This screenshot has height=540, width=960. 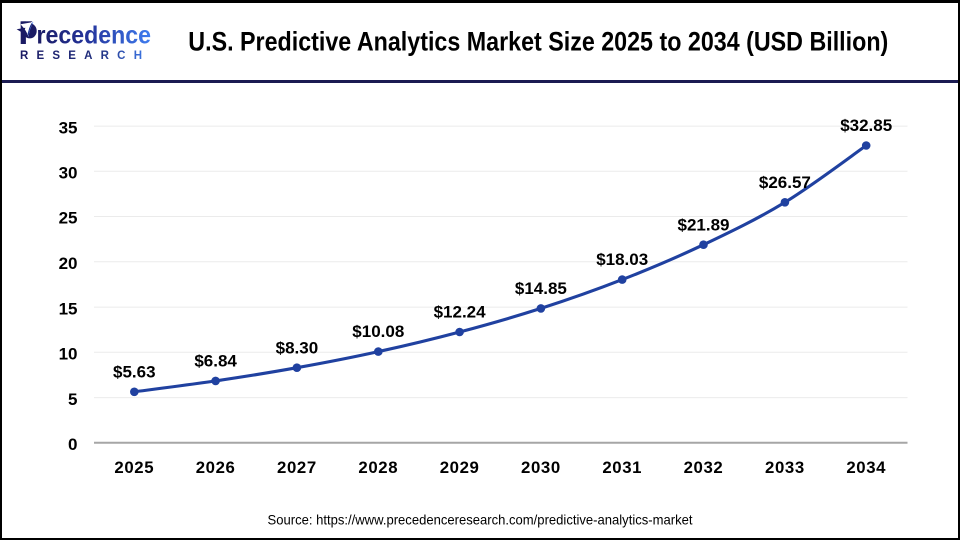 I want to click on svg-text: $8.30, so click(x=297, y=347).